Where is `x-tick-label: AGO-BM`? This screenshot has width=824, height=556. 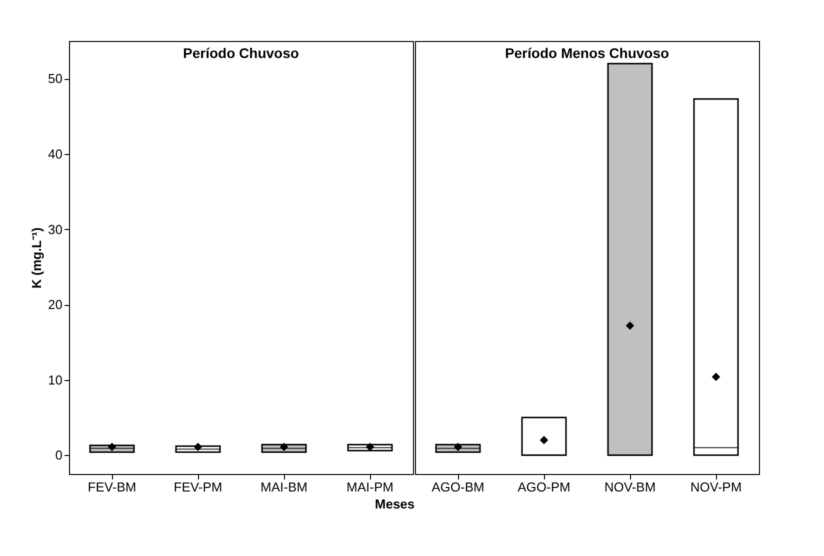 x-tick-label: AGO-BM is located at coordinates (458, 487).